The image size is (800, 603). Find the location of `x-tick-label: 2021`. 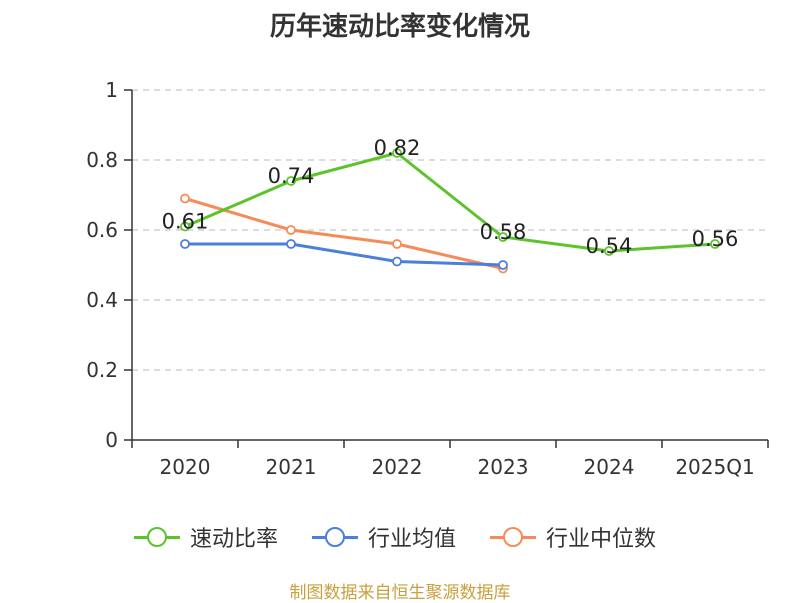

x-tick-label: 2021 is located at coordinates (291, 467).